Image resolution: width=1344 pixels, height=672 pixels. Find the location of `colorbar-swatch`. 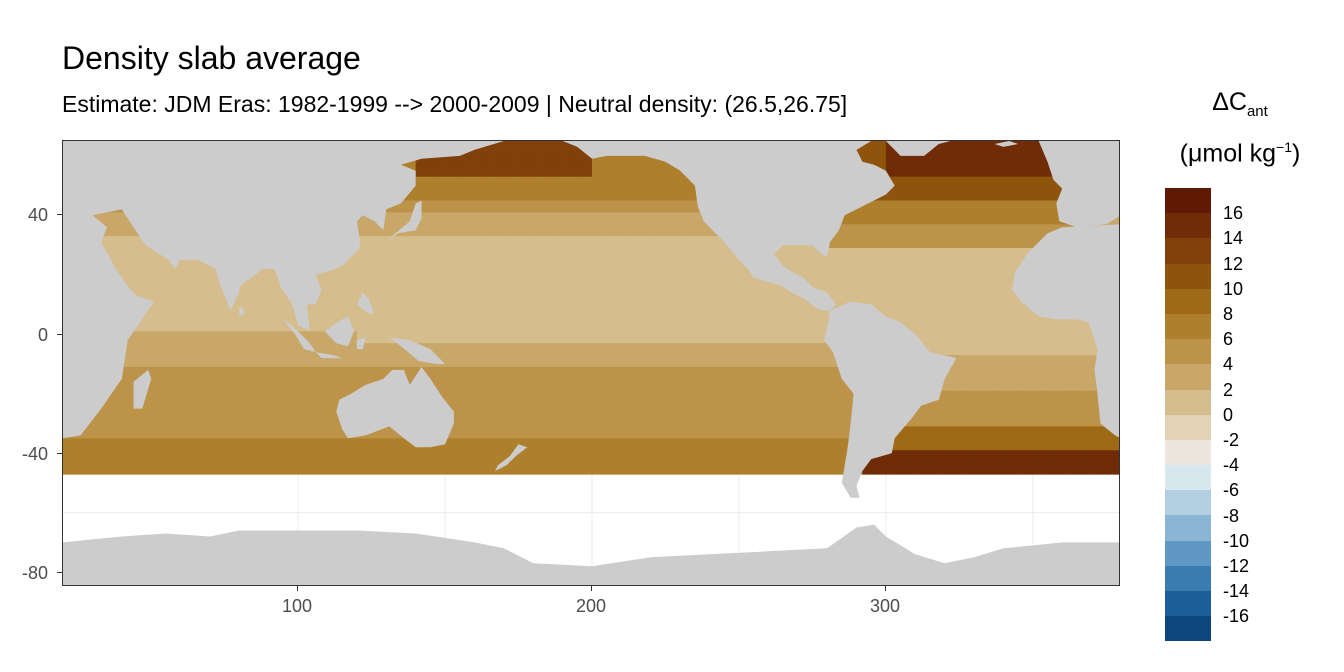

colorbar-swatch is located at coordinates (1188, 276).